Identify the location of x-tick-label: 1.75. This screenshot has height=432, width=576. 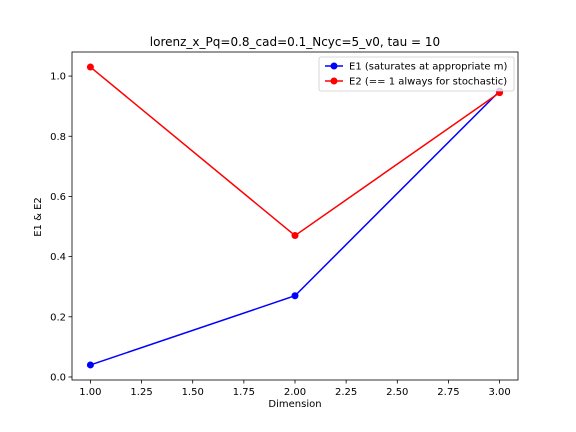
(244, 392).